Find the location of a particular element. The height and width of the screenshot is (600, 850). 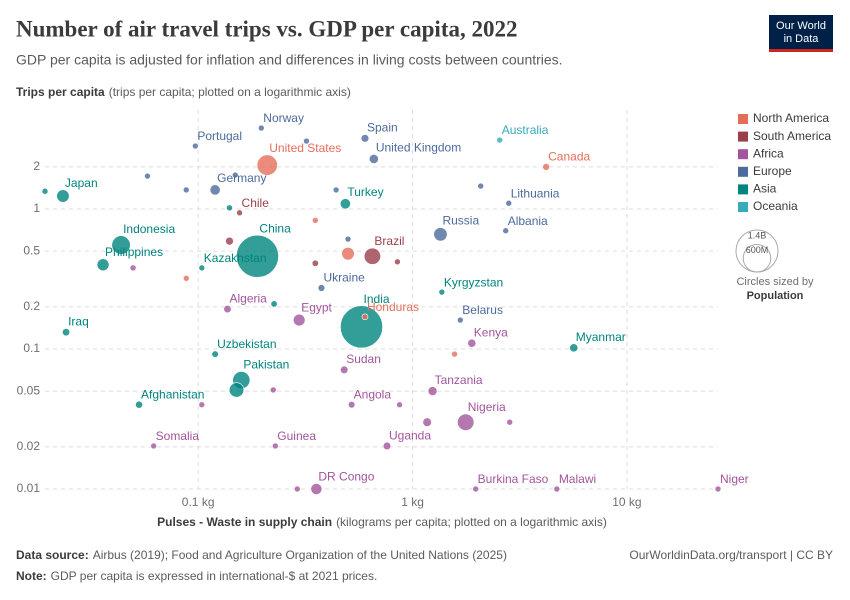

y-tick-label: 0.1 is located at coordinates (31, 348).